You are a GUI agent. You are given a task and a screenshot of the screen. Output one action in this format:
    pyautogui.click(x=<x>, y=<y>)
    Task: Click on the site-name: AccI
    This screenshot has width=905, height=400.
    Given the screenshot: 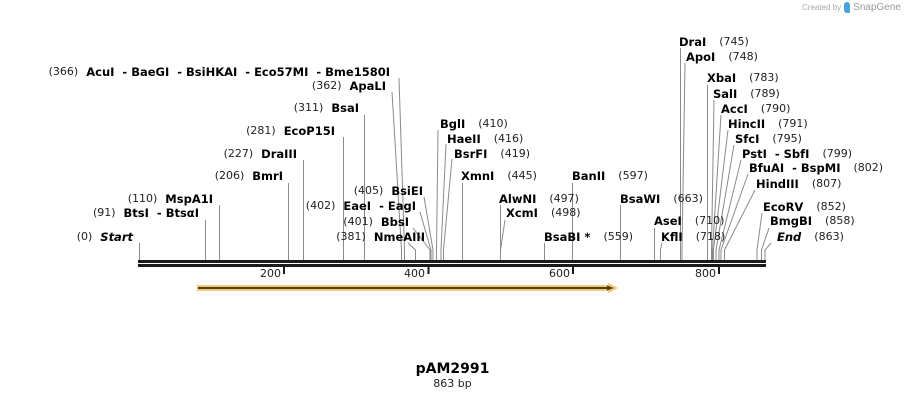 What is the action you would take?
    pyautogui.click(x=734, y=109)
    